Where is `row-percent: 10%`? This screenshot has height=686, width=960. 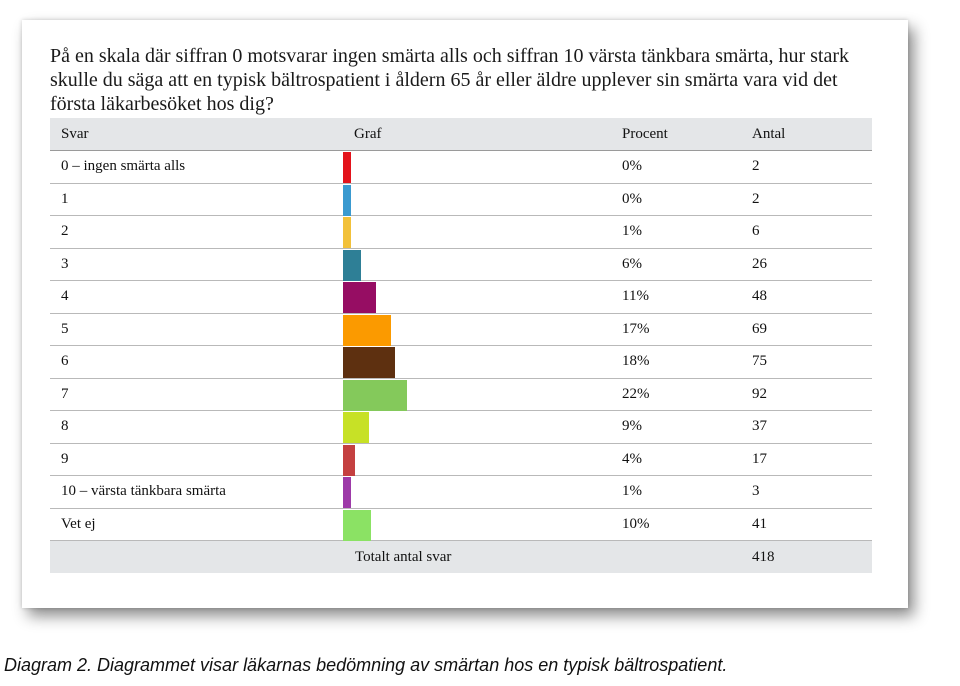
row-percent: 10% is located at coordinates (636, 523).